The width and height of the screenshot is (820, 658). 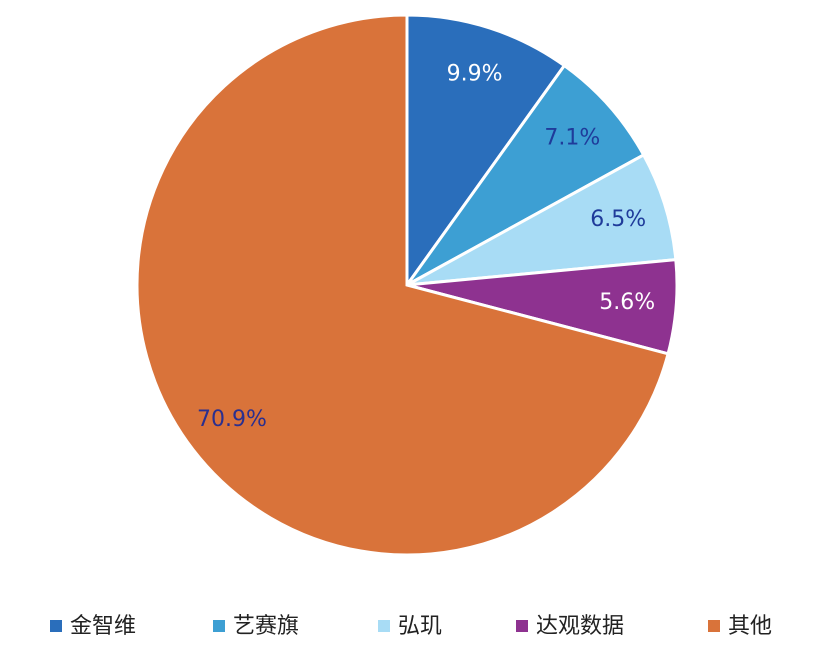 I want to click on legend-label: 金智维, so click(x=103, y=626).